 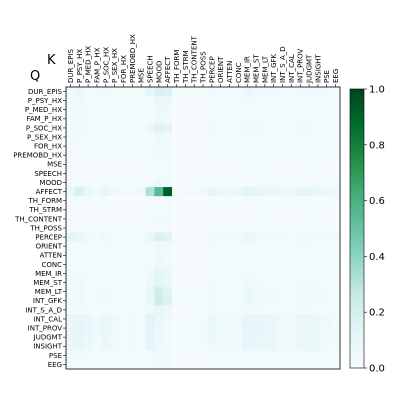 I want to click on y-tick-label: TH_STRM, so click(x=45, y=210).